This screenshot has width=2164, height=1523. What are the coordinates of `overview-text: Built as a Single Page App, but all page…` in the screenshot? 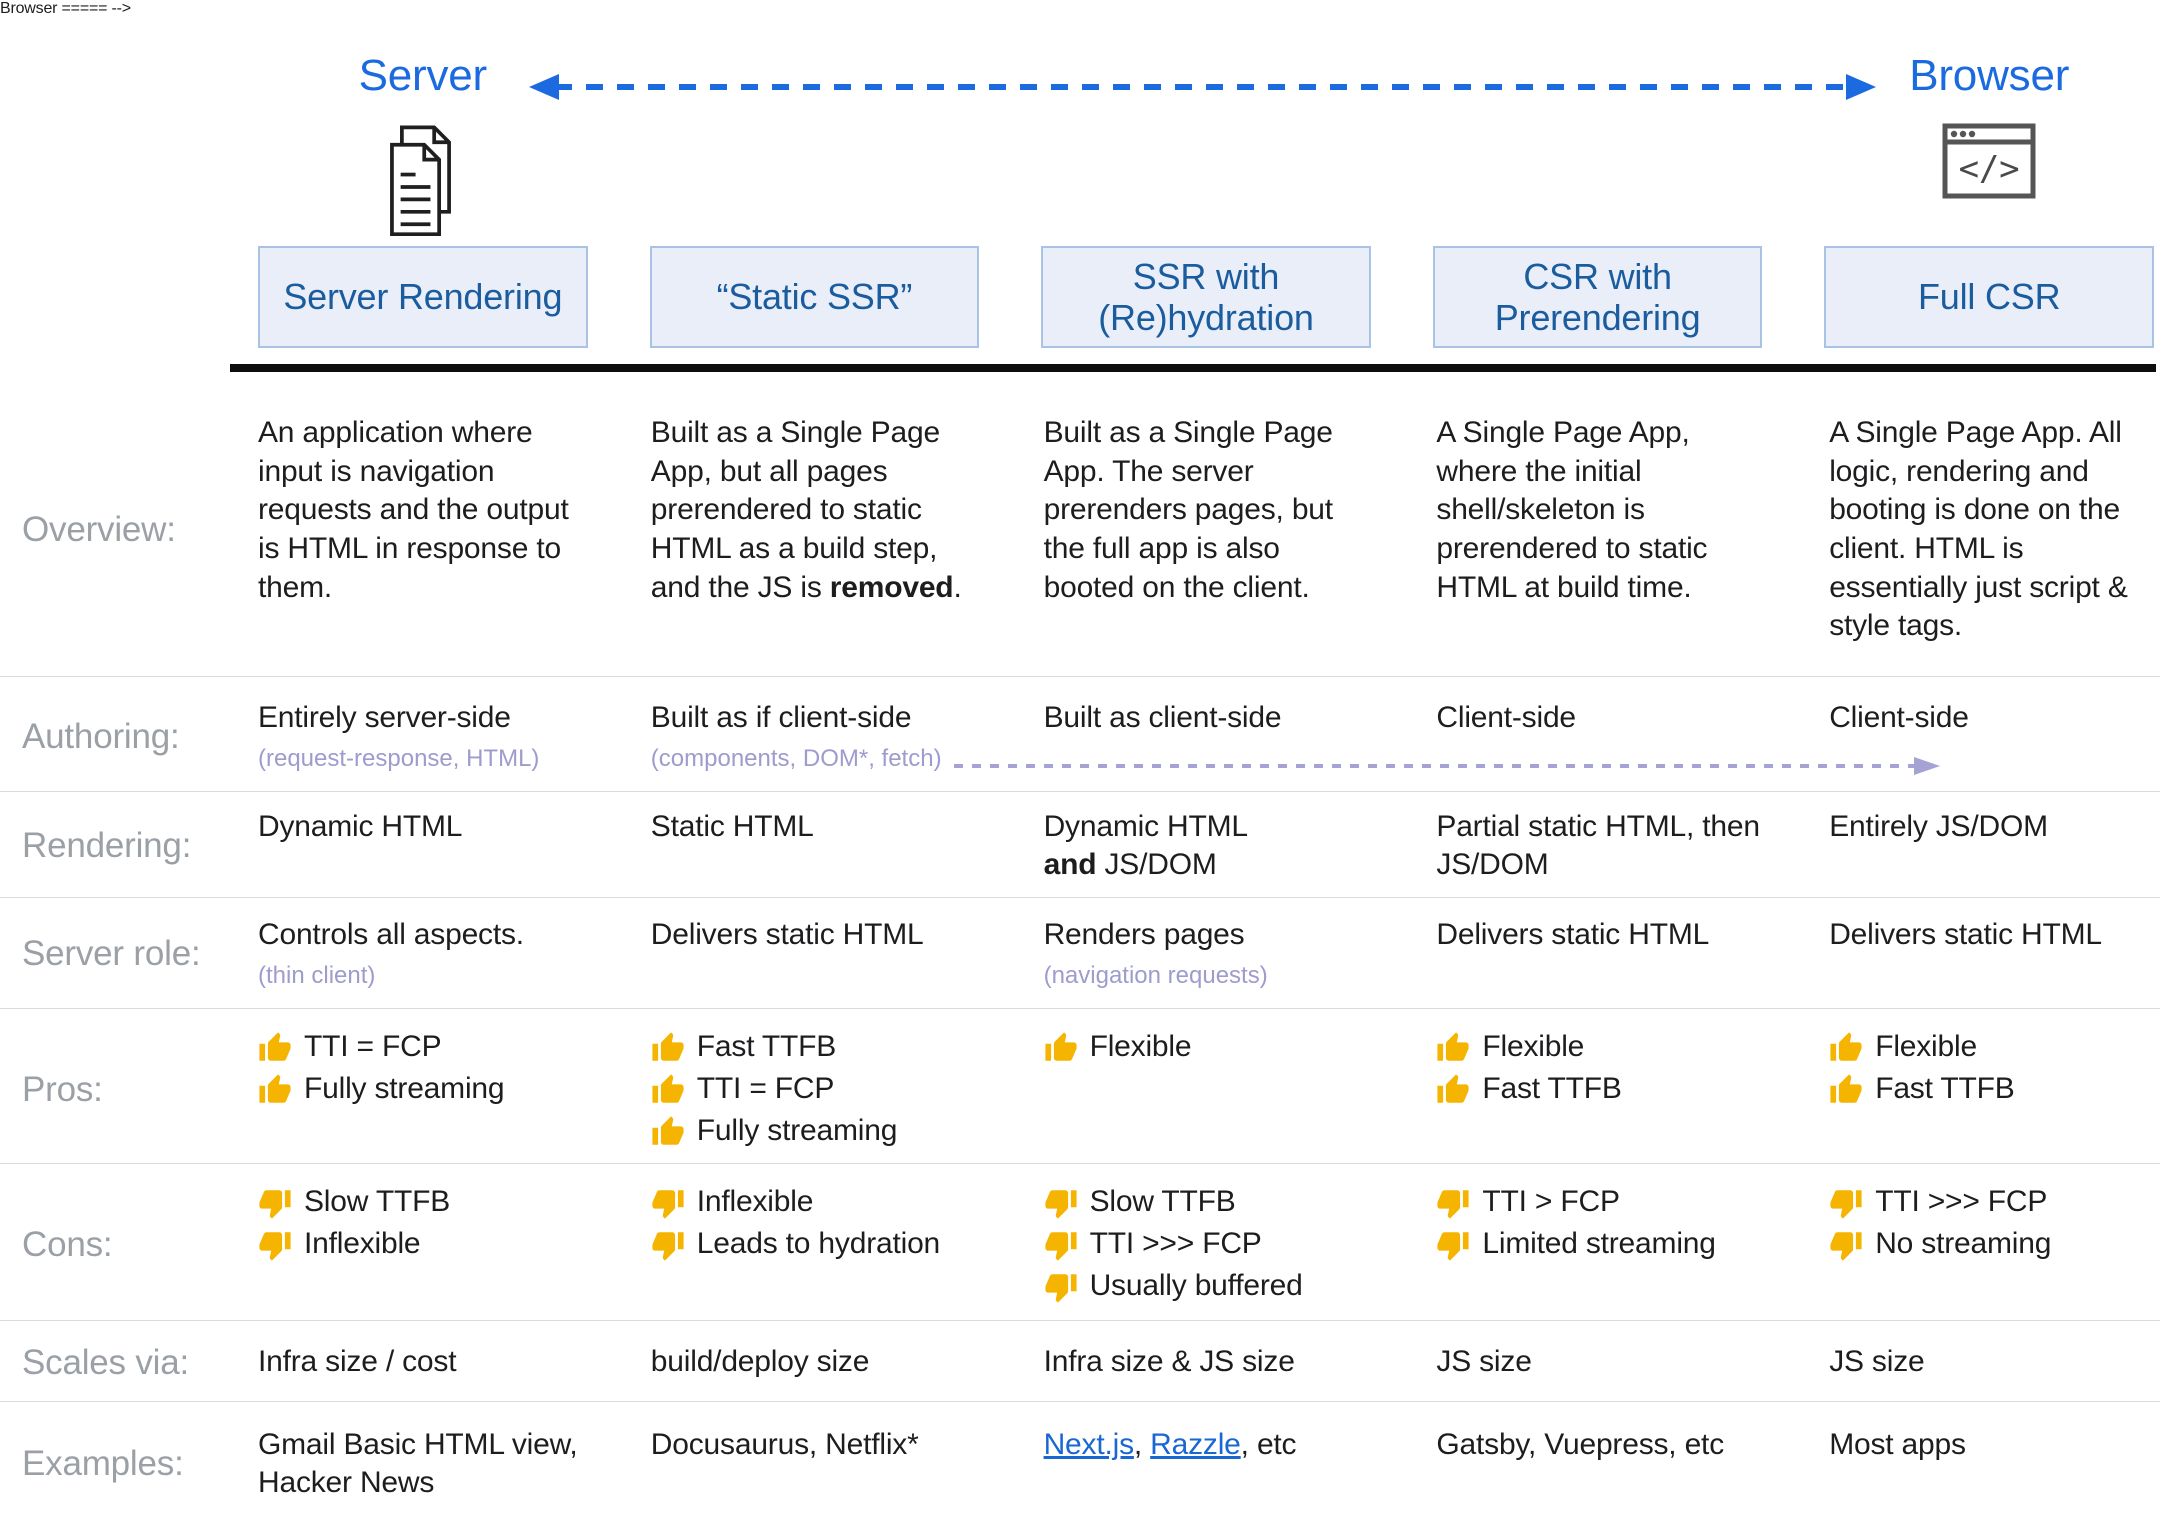 It's located at (795, 510).